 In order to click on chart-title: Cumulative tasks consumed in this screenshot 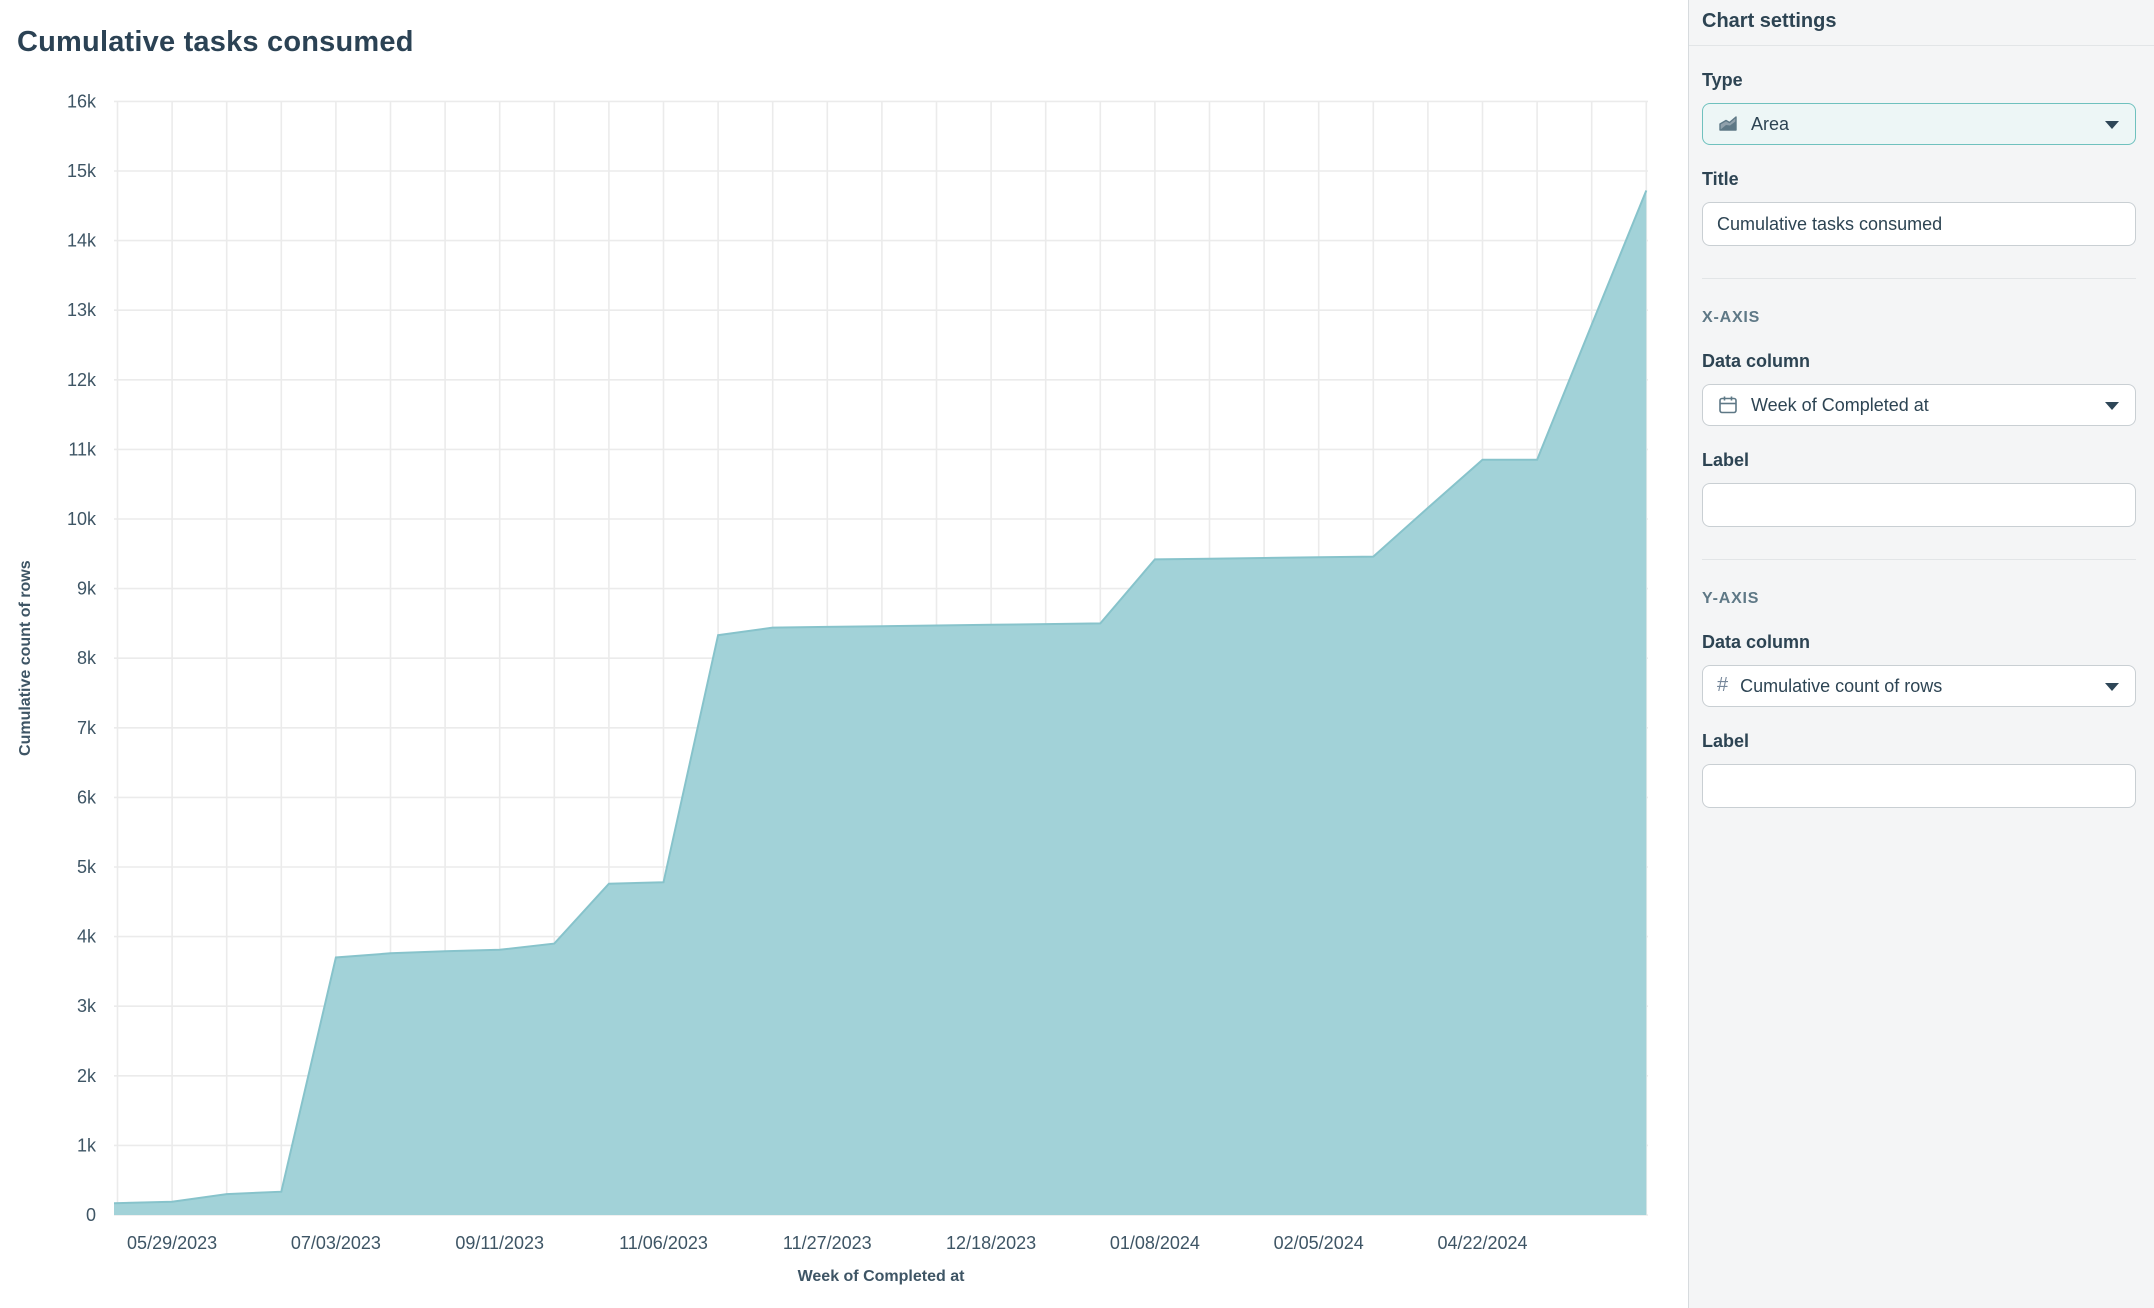, I will do `click(215, 42)`.